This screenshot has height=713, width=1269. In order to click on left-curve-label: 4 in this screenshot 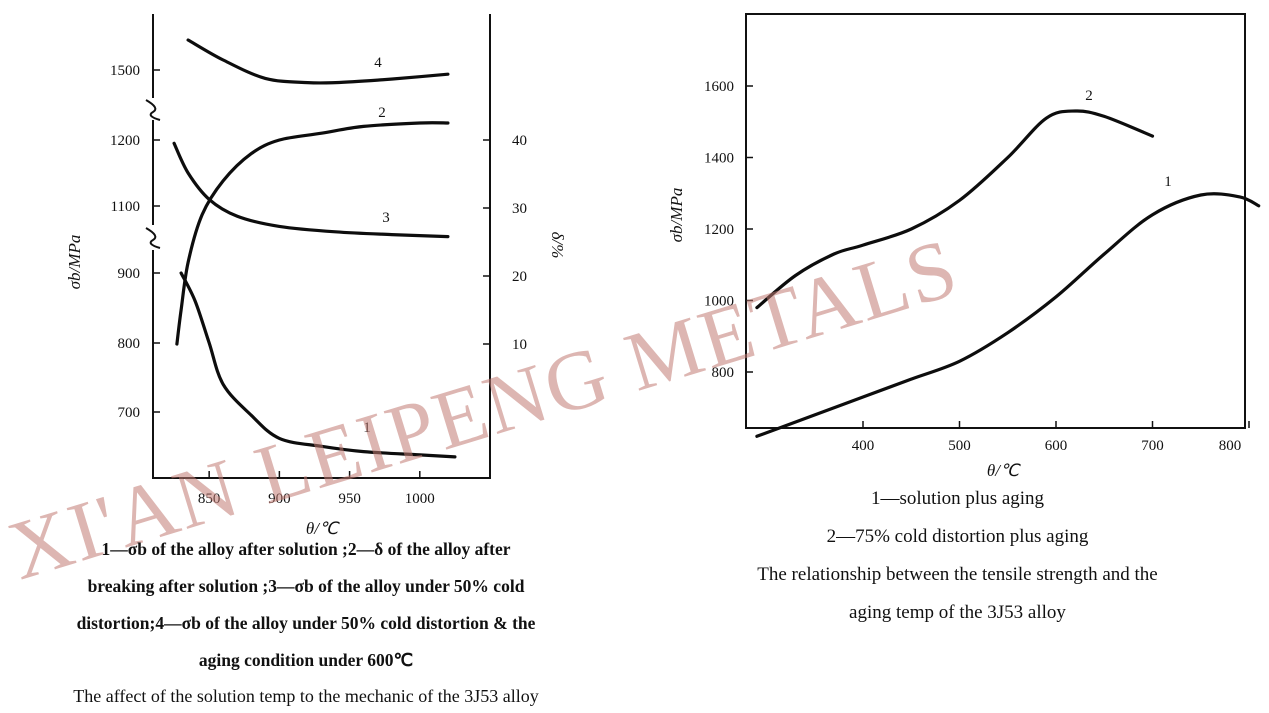, I will do `click(378, 63)`.